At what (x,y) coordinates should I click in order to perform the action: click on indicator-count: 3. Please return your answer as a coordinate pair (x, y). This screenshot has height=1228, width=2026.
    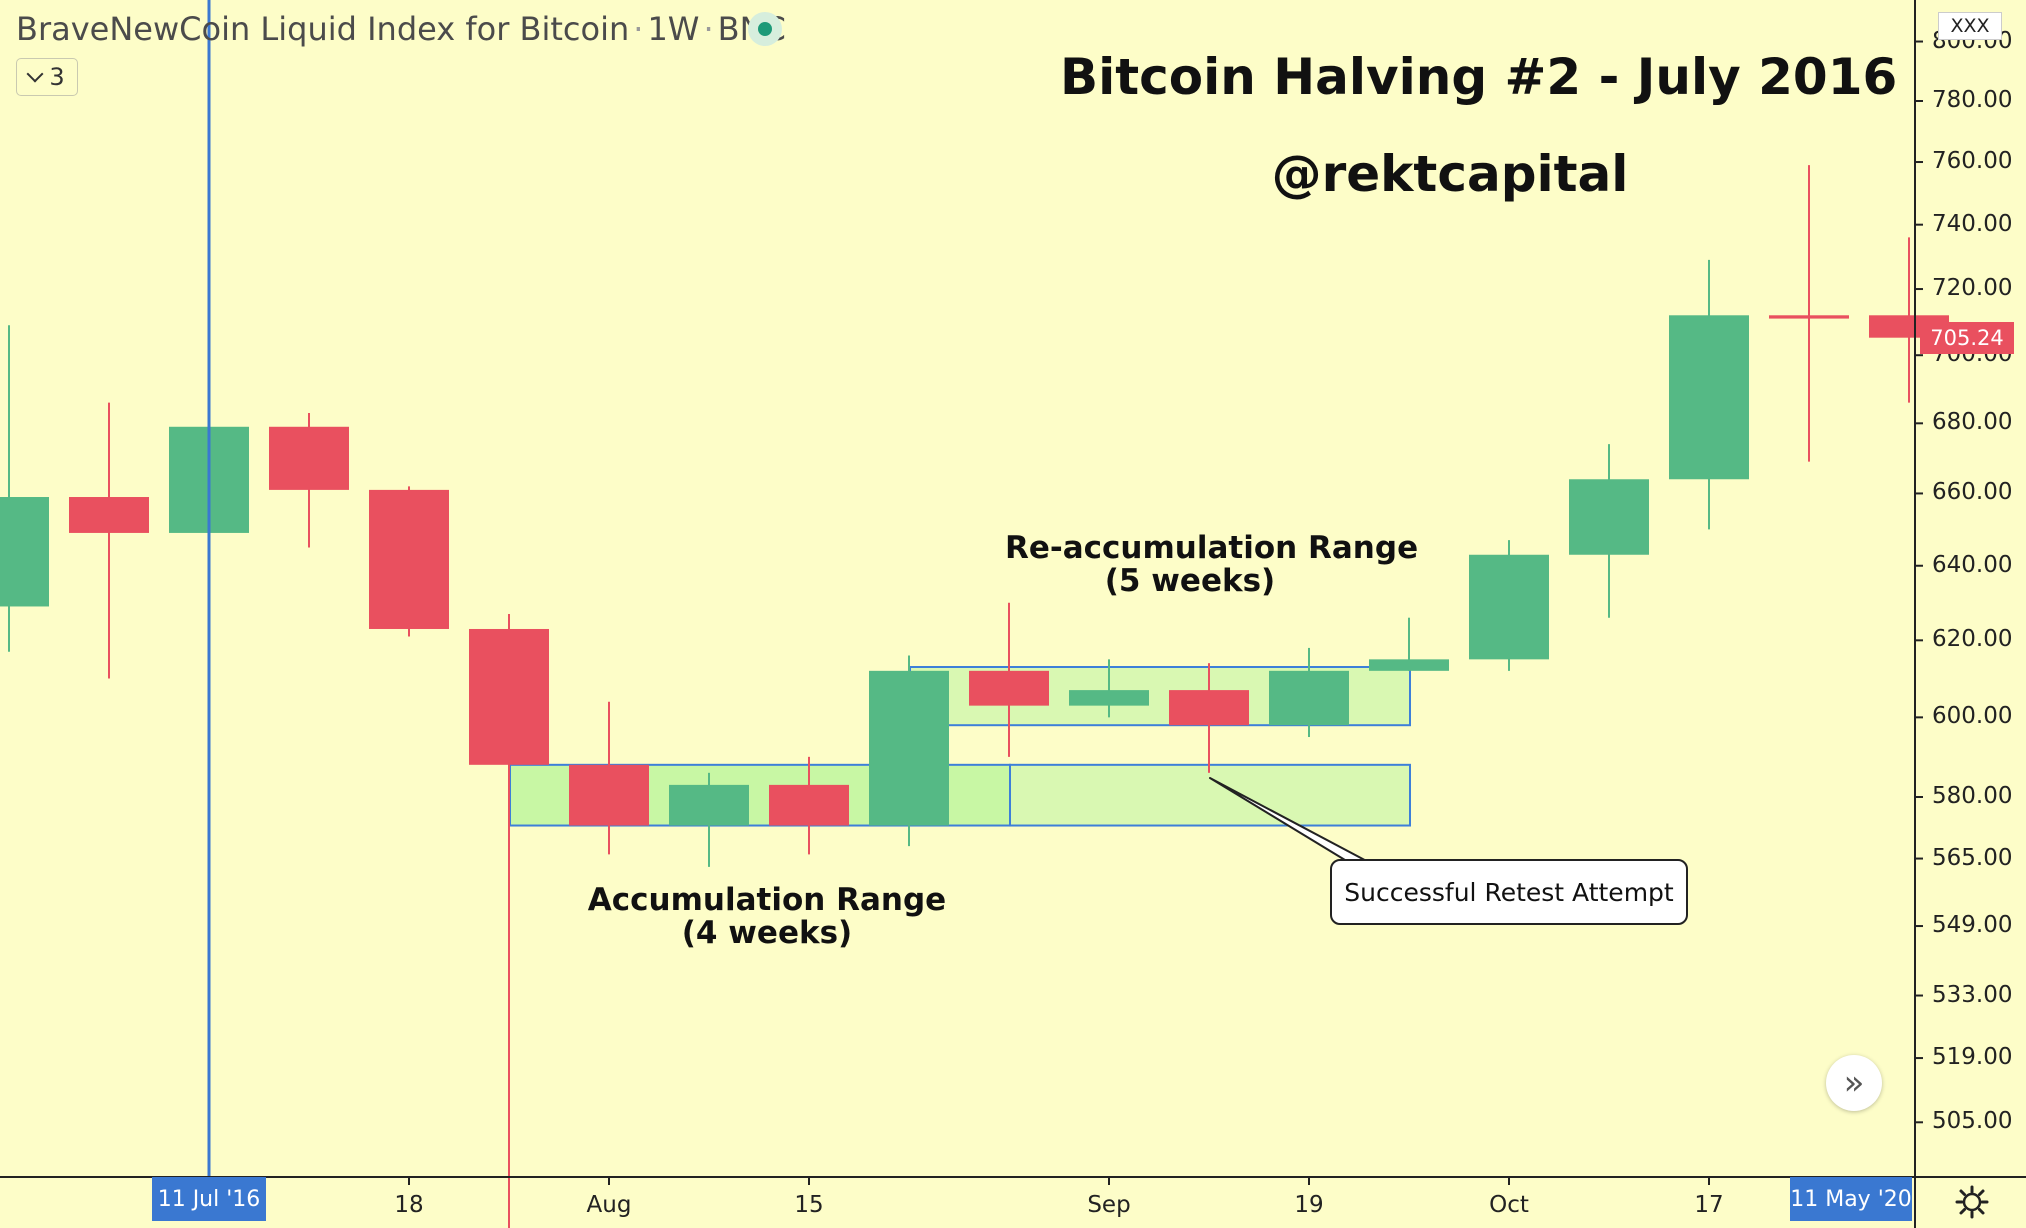
    Looking at the image, I should click on (57, 77).